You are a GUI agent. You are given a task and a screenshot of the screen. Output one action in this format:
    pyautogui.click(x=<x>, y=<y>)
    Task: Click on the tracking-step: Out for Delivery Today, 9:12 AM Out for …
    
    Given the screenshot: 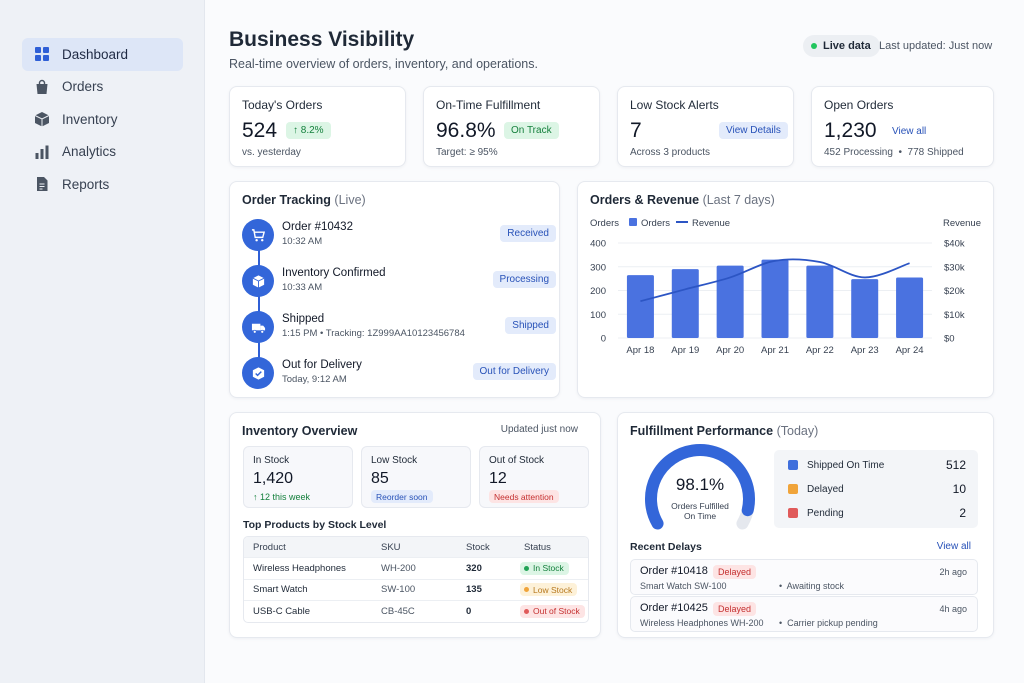 What is the action you would take?
    pyautogui.click(x=401, y=375)
    